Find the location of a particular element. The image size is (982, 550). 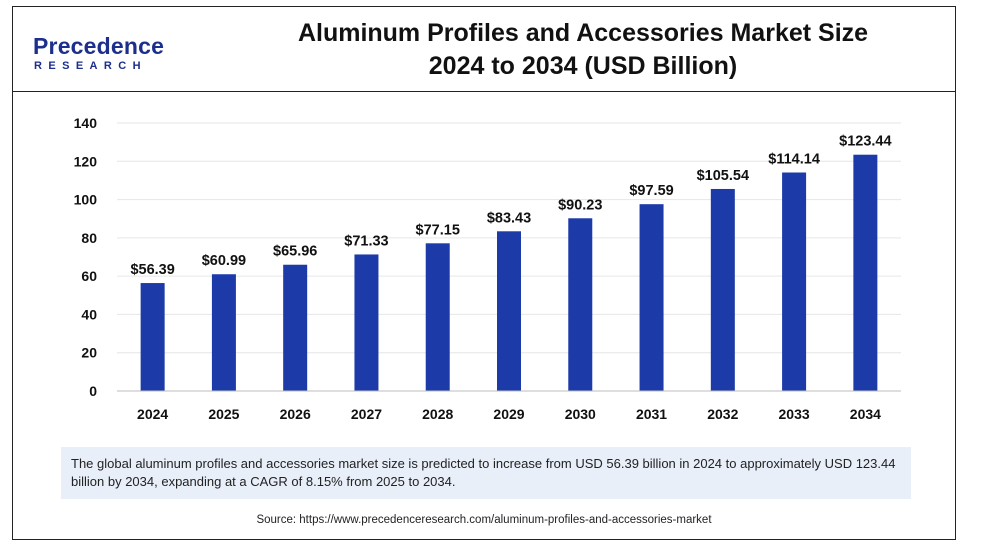

x-tick-label: 2032 is located at coordinates (722, 414).